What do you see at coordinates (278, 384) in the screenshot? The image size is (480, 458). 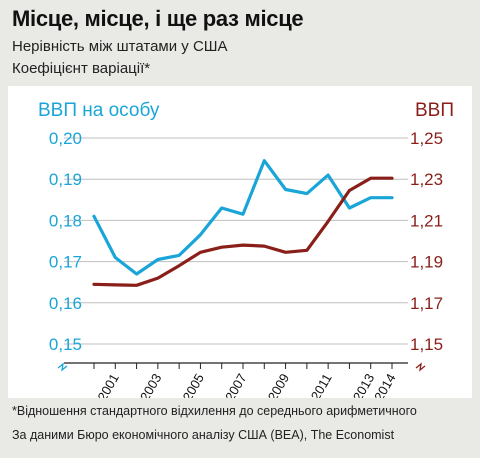 I see `x-tick-label: 2009` at bounding box center [278, 384].